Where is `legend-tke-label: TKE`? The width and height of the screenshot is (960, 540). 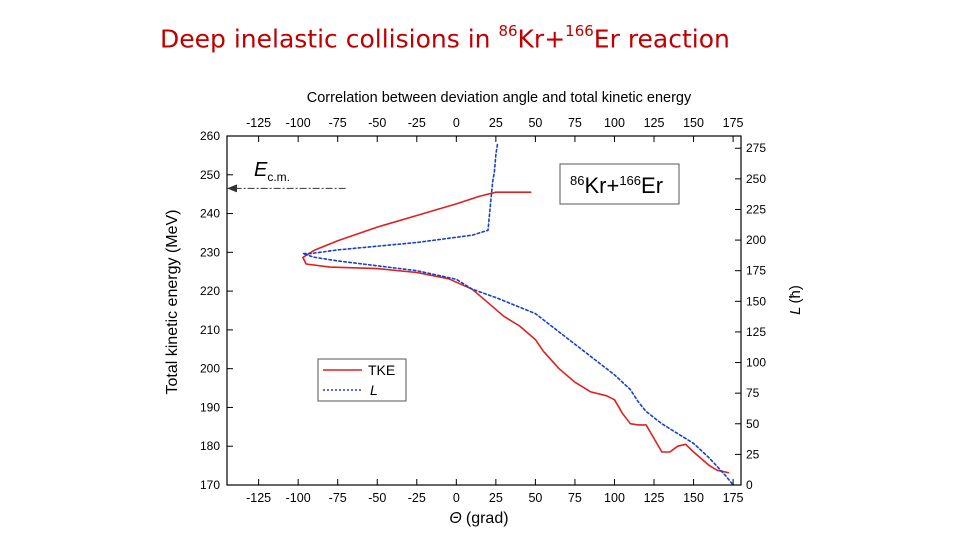 legend-tke-label: TKE is located at coordinates (381, 370).